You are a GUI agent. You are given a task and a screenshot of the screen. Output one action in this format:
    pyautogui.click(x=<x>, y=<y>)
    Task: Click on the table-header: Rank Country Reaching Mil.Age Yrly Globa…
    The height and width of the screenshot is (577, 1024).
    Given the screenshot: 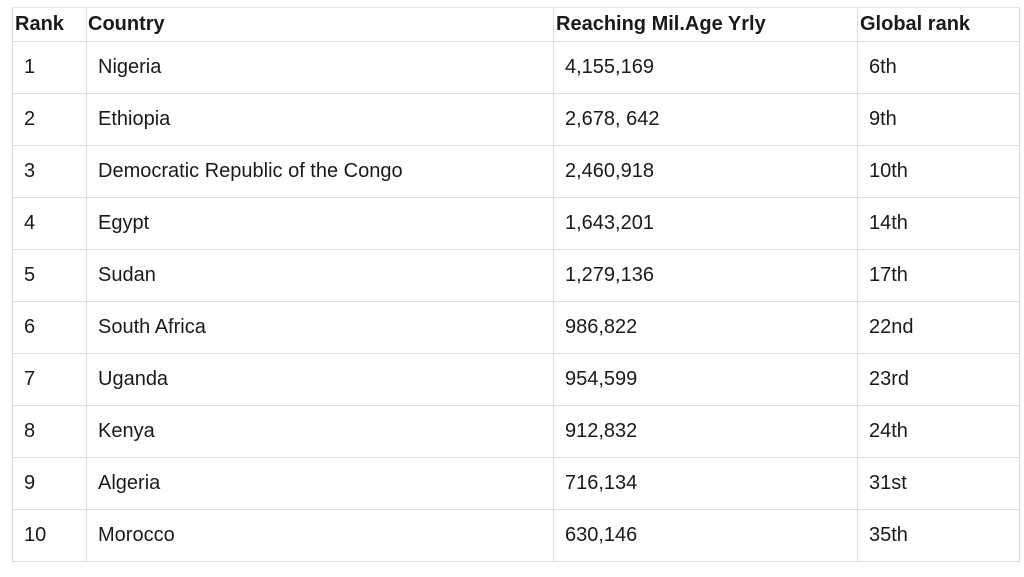 What is the action you would take?
    pyautogui.click(x=516, y=24)
    